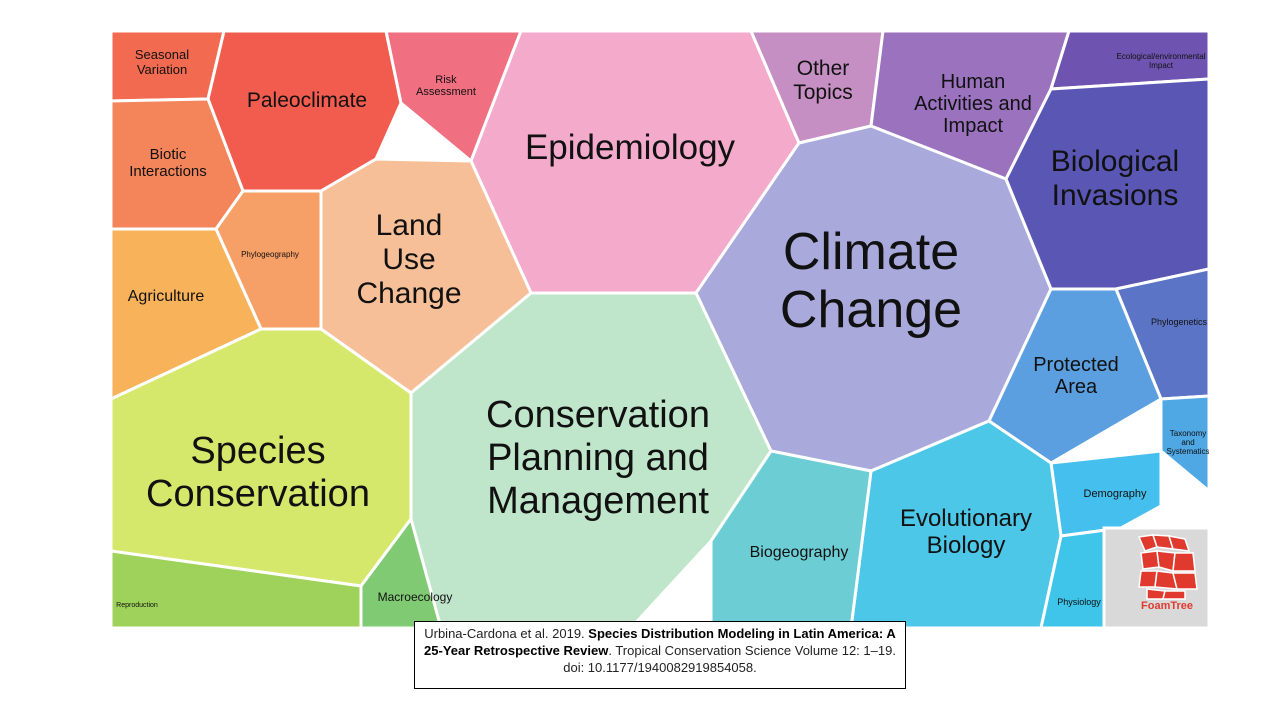 This screenshot has height=720, width=1280. I want to click on topic-label-line: Evolutionary, so click(966, 518).